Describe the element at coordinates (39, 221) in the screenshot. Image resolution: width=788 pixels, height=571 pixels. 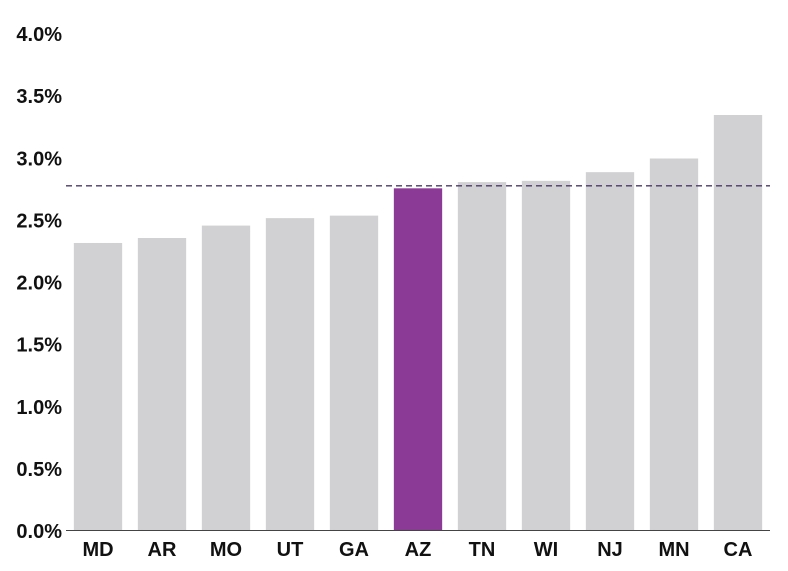
I see `y-tick-label: 2.5%` at that location.